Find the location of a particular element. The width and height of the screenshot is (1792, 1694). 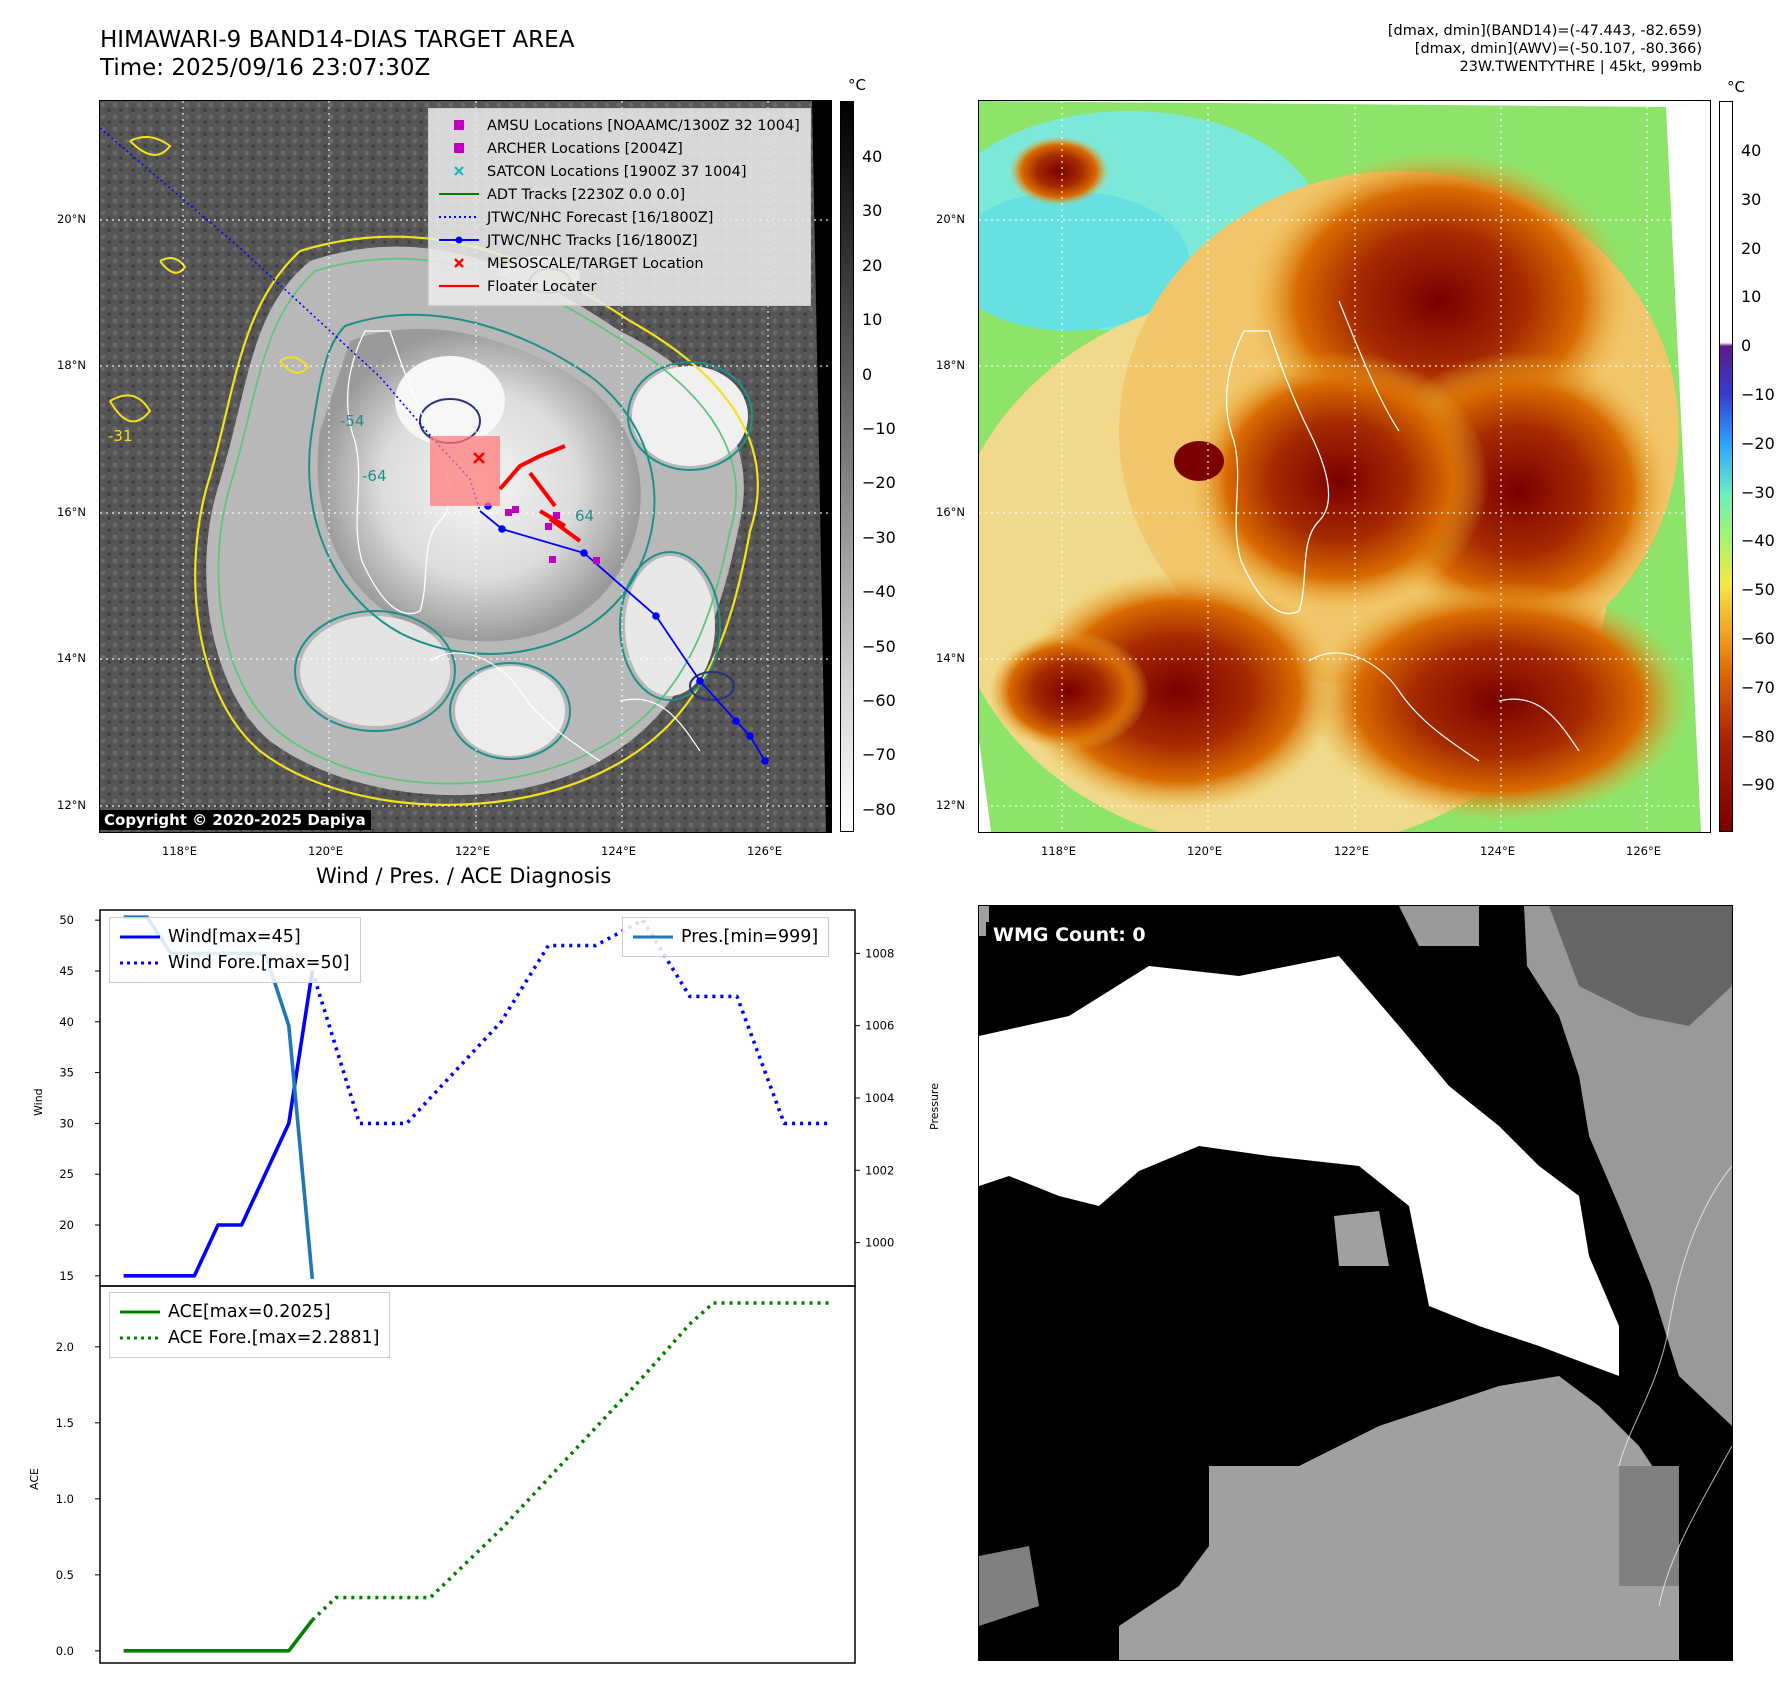

legend-item-wind: Wind[max=45] is located at coordinates (235, 937).